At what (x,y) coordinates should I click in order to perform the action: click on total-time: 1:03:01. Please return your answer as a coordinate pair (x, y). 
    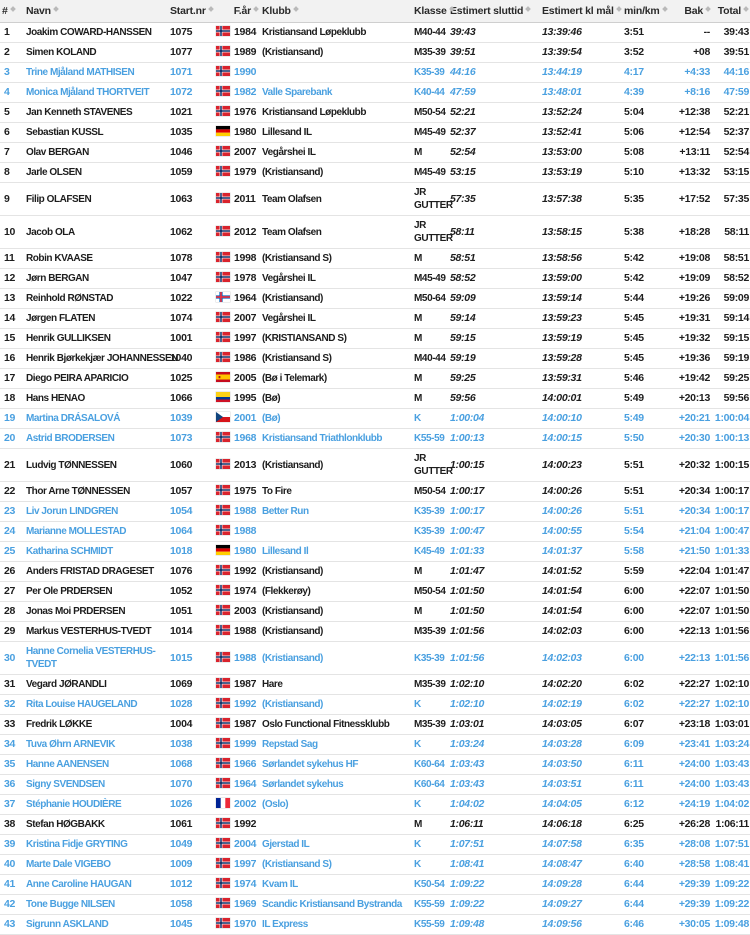
    Looking at the image, I should click on (731, 724).